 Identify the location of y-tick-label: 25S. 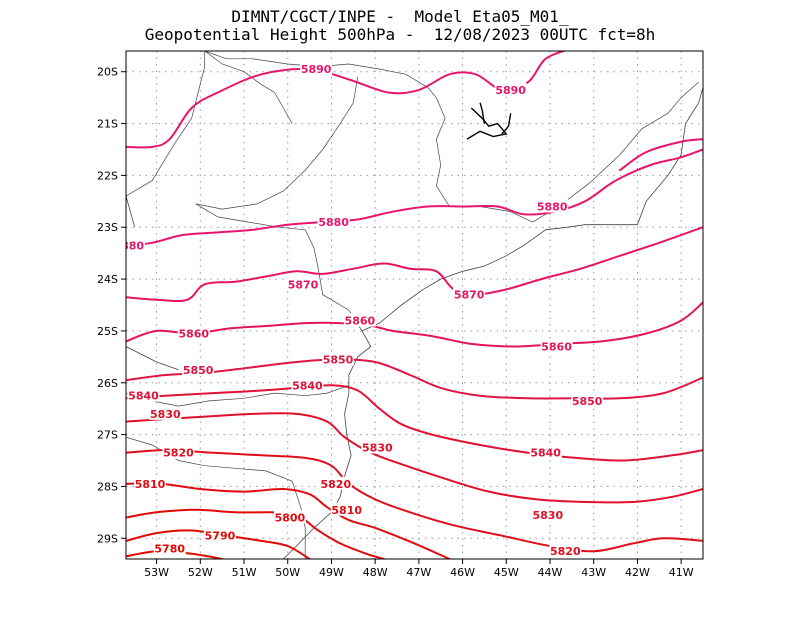
(107, 331).